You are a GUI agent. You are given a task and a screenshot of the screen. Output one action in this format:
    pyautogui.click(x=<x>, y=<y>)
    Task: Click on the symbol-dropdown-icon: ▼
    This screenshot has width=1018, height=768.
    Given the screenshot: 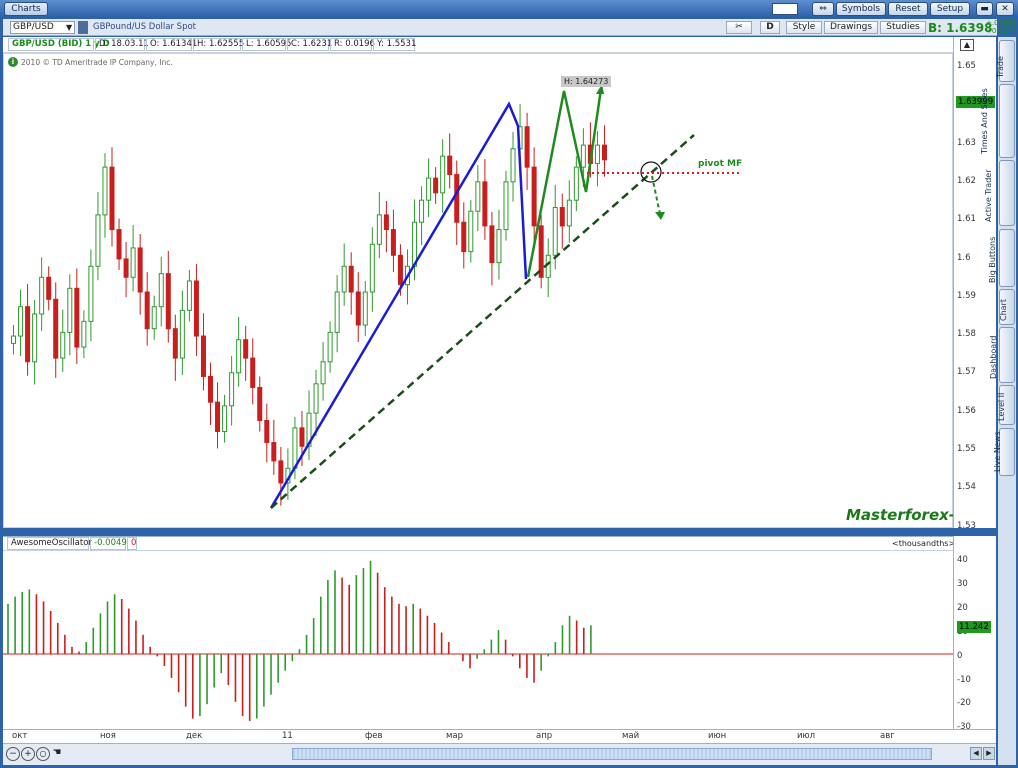 What is the action you would take?
    pyautogui.click(x=69, y=27)
    